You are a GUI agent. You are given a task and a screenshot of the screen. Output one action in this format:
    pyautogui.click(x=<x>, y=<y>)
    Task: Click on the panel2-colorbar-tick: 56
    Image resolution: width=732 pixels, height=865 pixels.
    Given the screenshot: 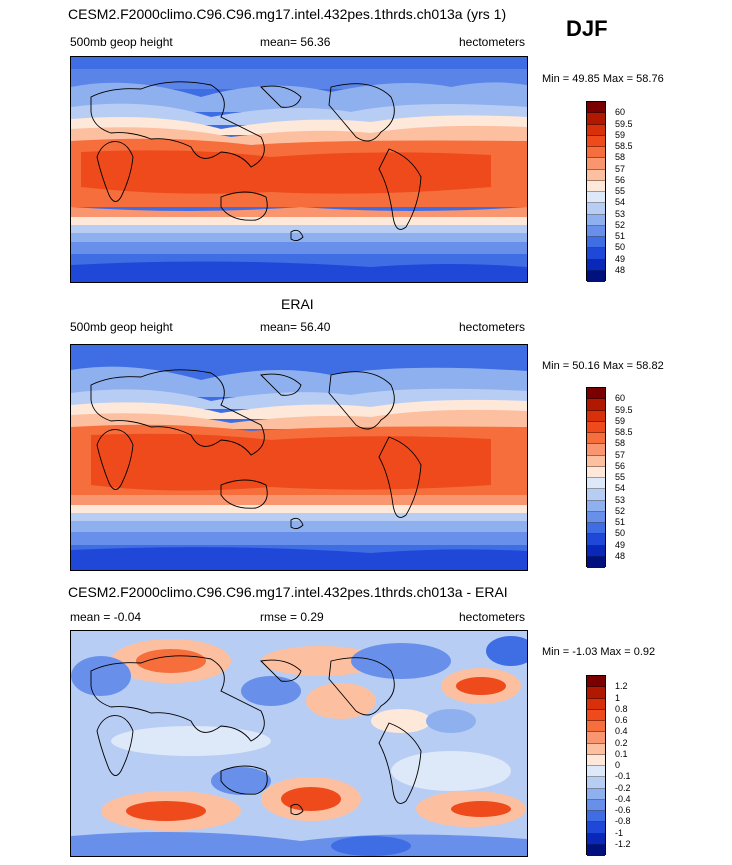 What is the action you would take?
    pyautogui.click(x=620, y=466)
    